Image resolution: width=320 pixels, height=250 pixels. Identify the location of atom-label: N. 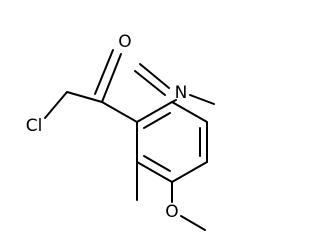
(181, 93).